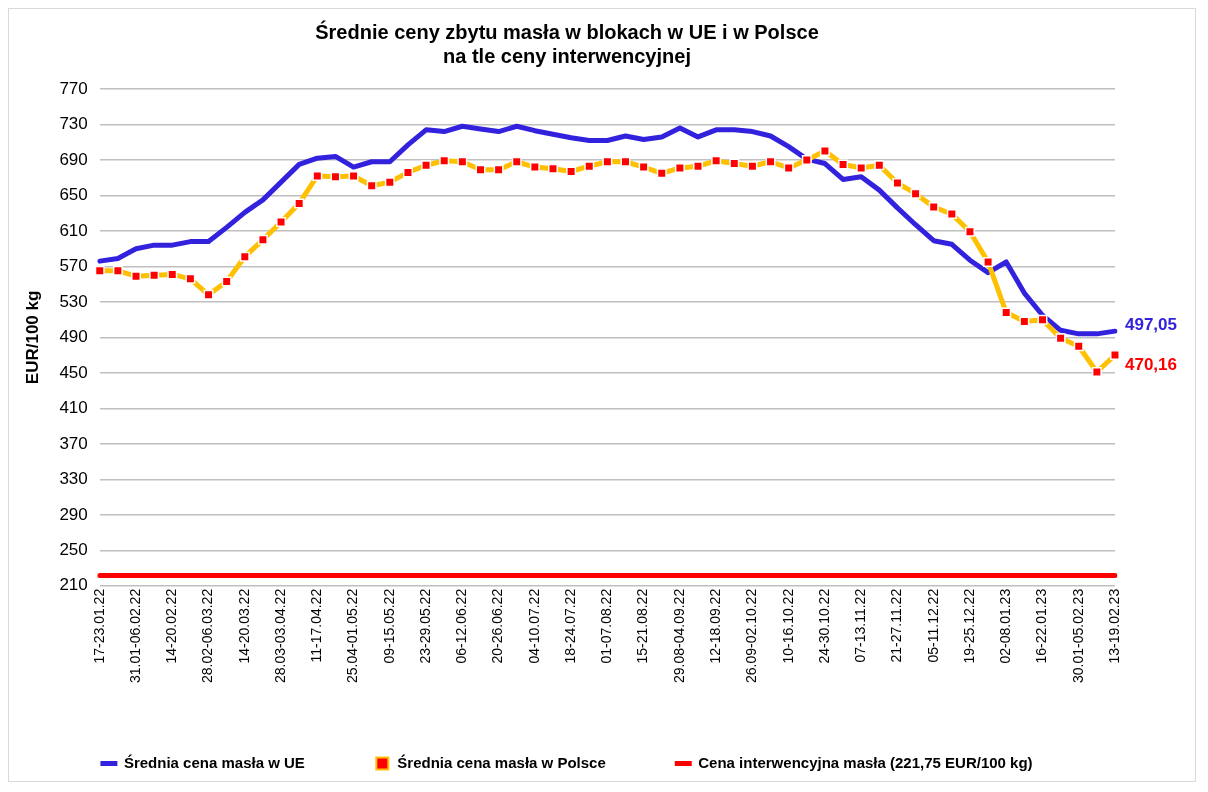 This screenshot has height=792, width=1208. I want to click on y-axis-title: EUR/100 kg, so click(32, 337).